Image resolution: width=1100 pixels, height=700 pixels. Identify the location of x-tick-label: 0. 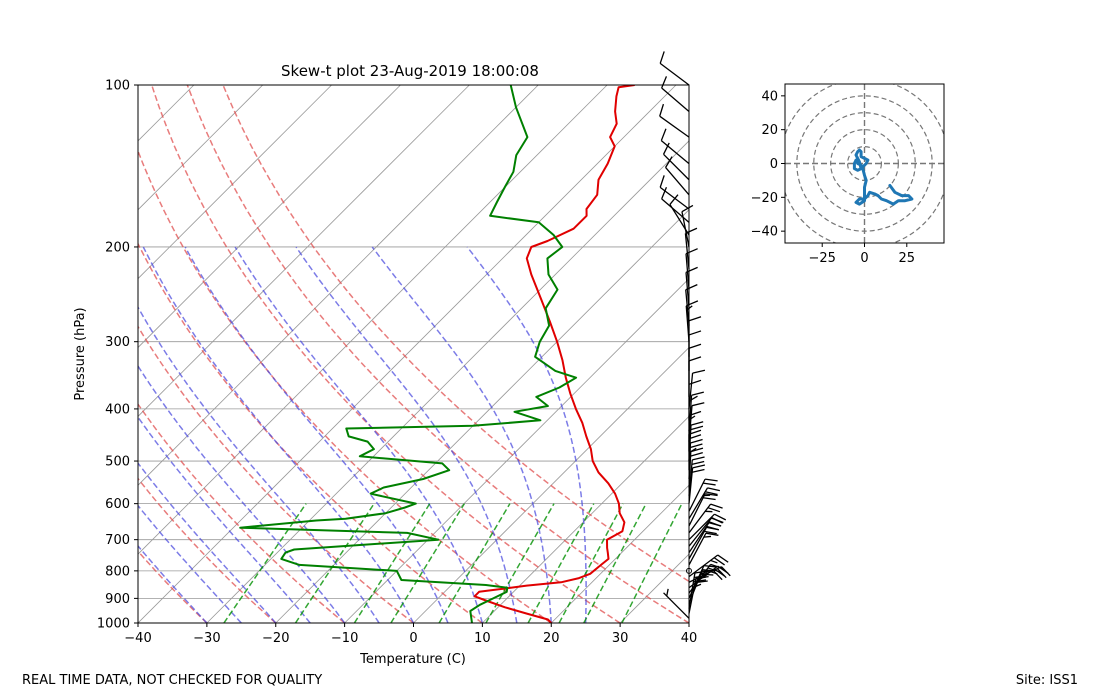
(413, 638).